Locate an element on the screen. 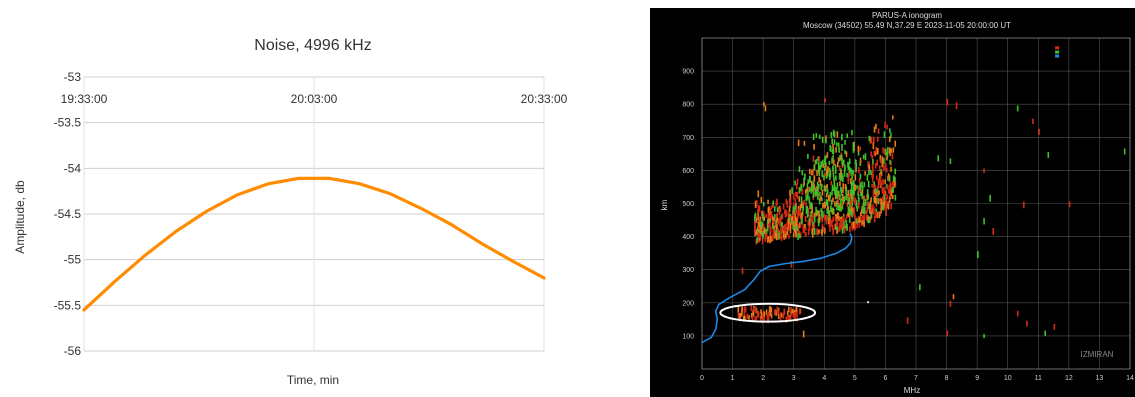  ionogram-y-tick-label: 900 is located at coordinates (688, 72).